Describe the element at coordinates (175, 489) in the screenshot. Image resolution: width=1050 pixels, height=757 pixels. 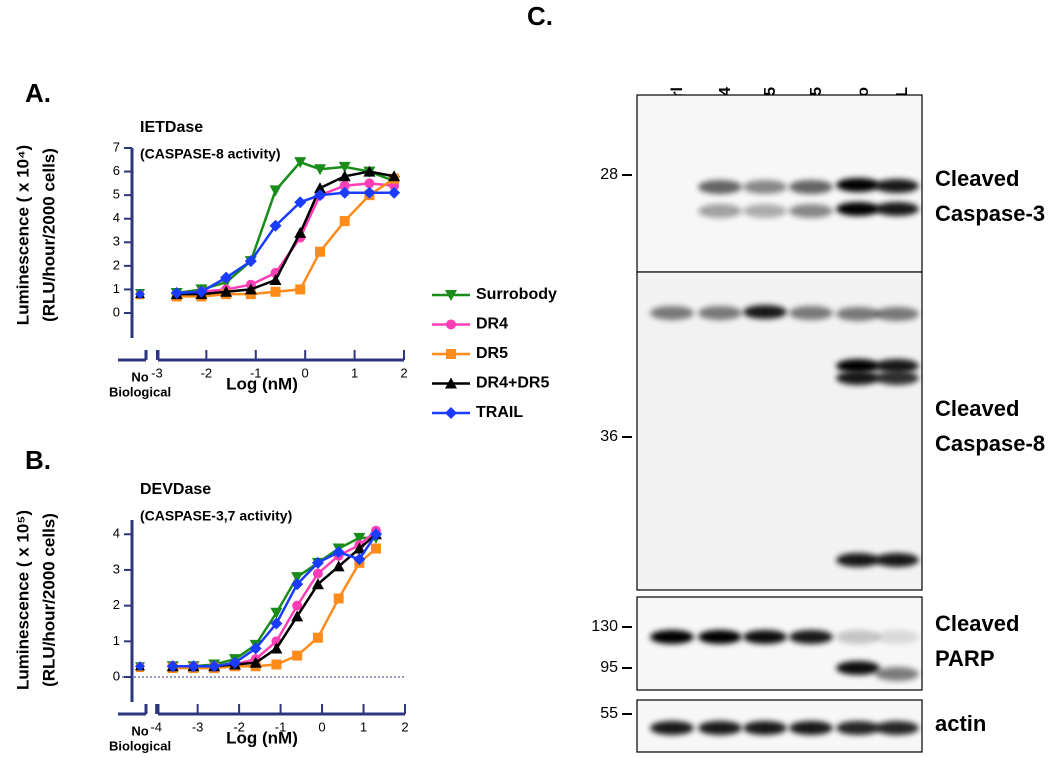
I see `chart-title: DEVDase` at that location.